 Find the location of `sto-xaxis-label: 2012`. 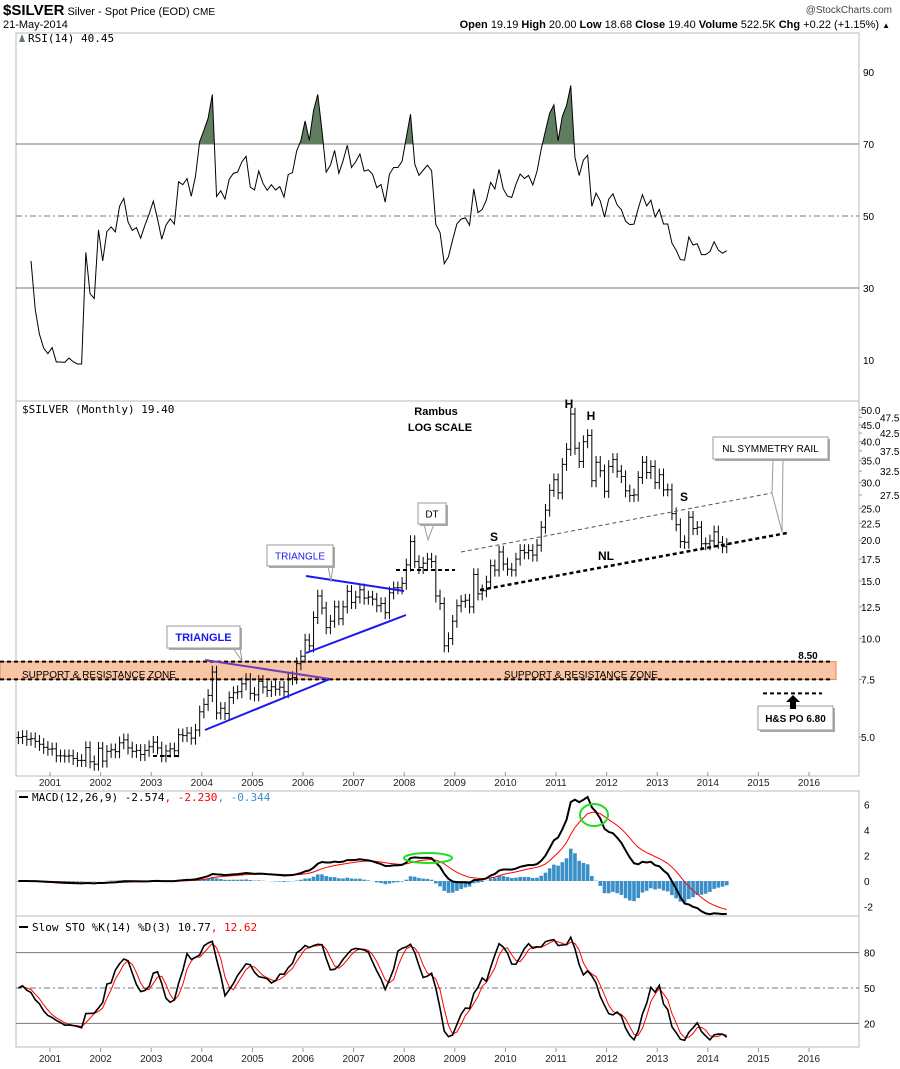

sto-xaxis-label: 2012 is located at coordinates (606, 1059).